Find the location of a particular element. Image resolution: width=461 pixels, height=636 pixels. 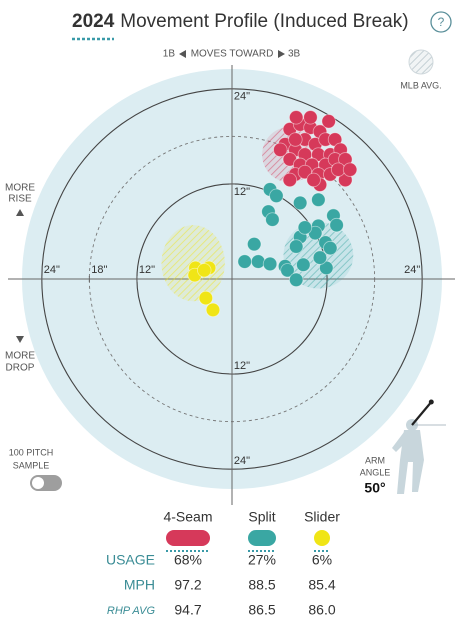

rise-label: RISE is located at coordinates (20, 199).